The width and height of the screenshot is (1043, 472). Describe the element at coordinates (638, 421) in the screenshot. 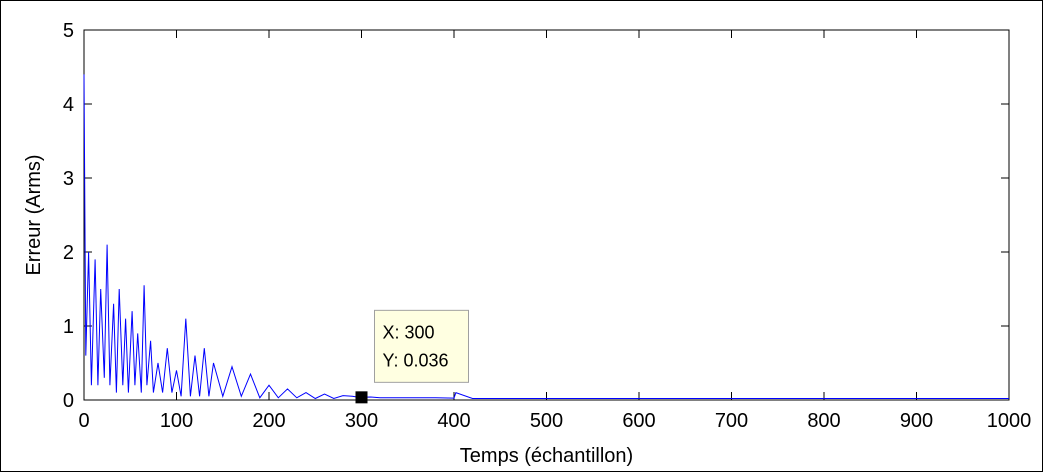

I see `x-tick-label: 600` at that location.